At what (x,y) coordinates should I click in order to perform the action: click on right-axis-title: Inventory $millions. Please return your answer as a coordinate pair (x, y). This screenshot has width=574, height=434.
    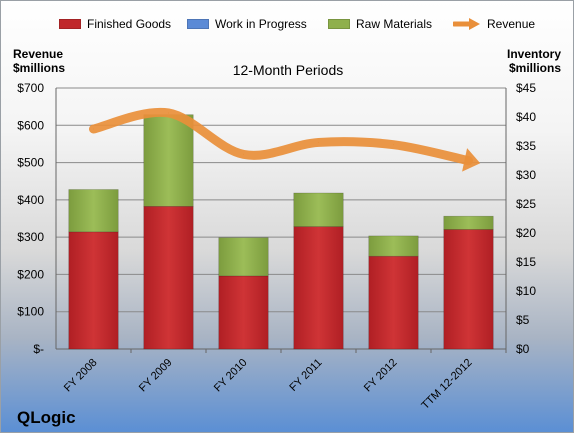
    Looking at the image, I should click on (534, 61).